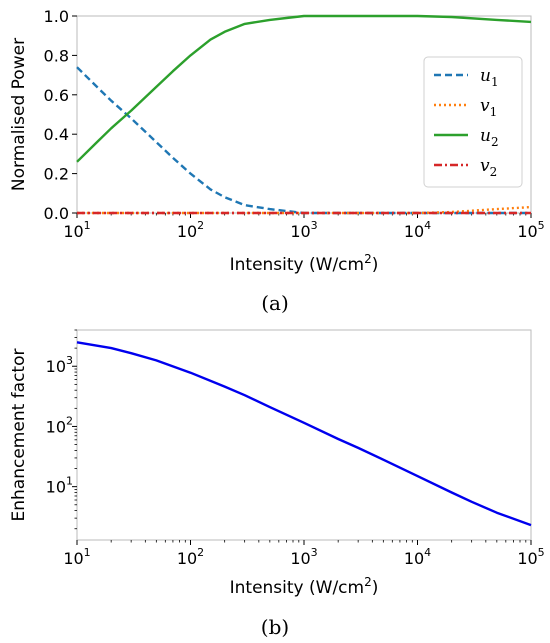 This screenshot has height=643, width=550. I want to click on x-tick-label-a: 10⁴, so click(417, 230).